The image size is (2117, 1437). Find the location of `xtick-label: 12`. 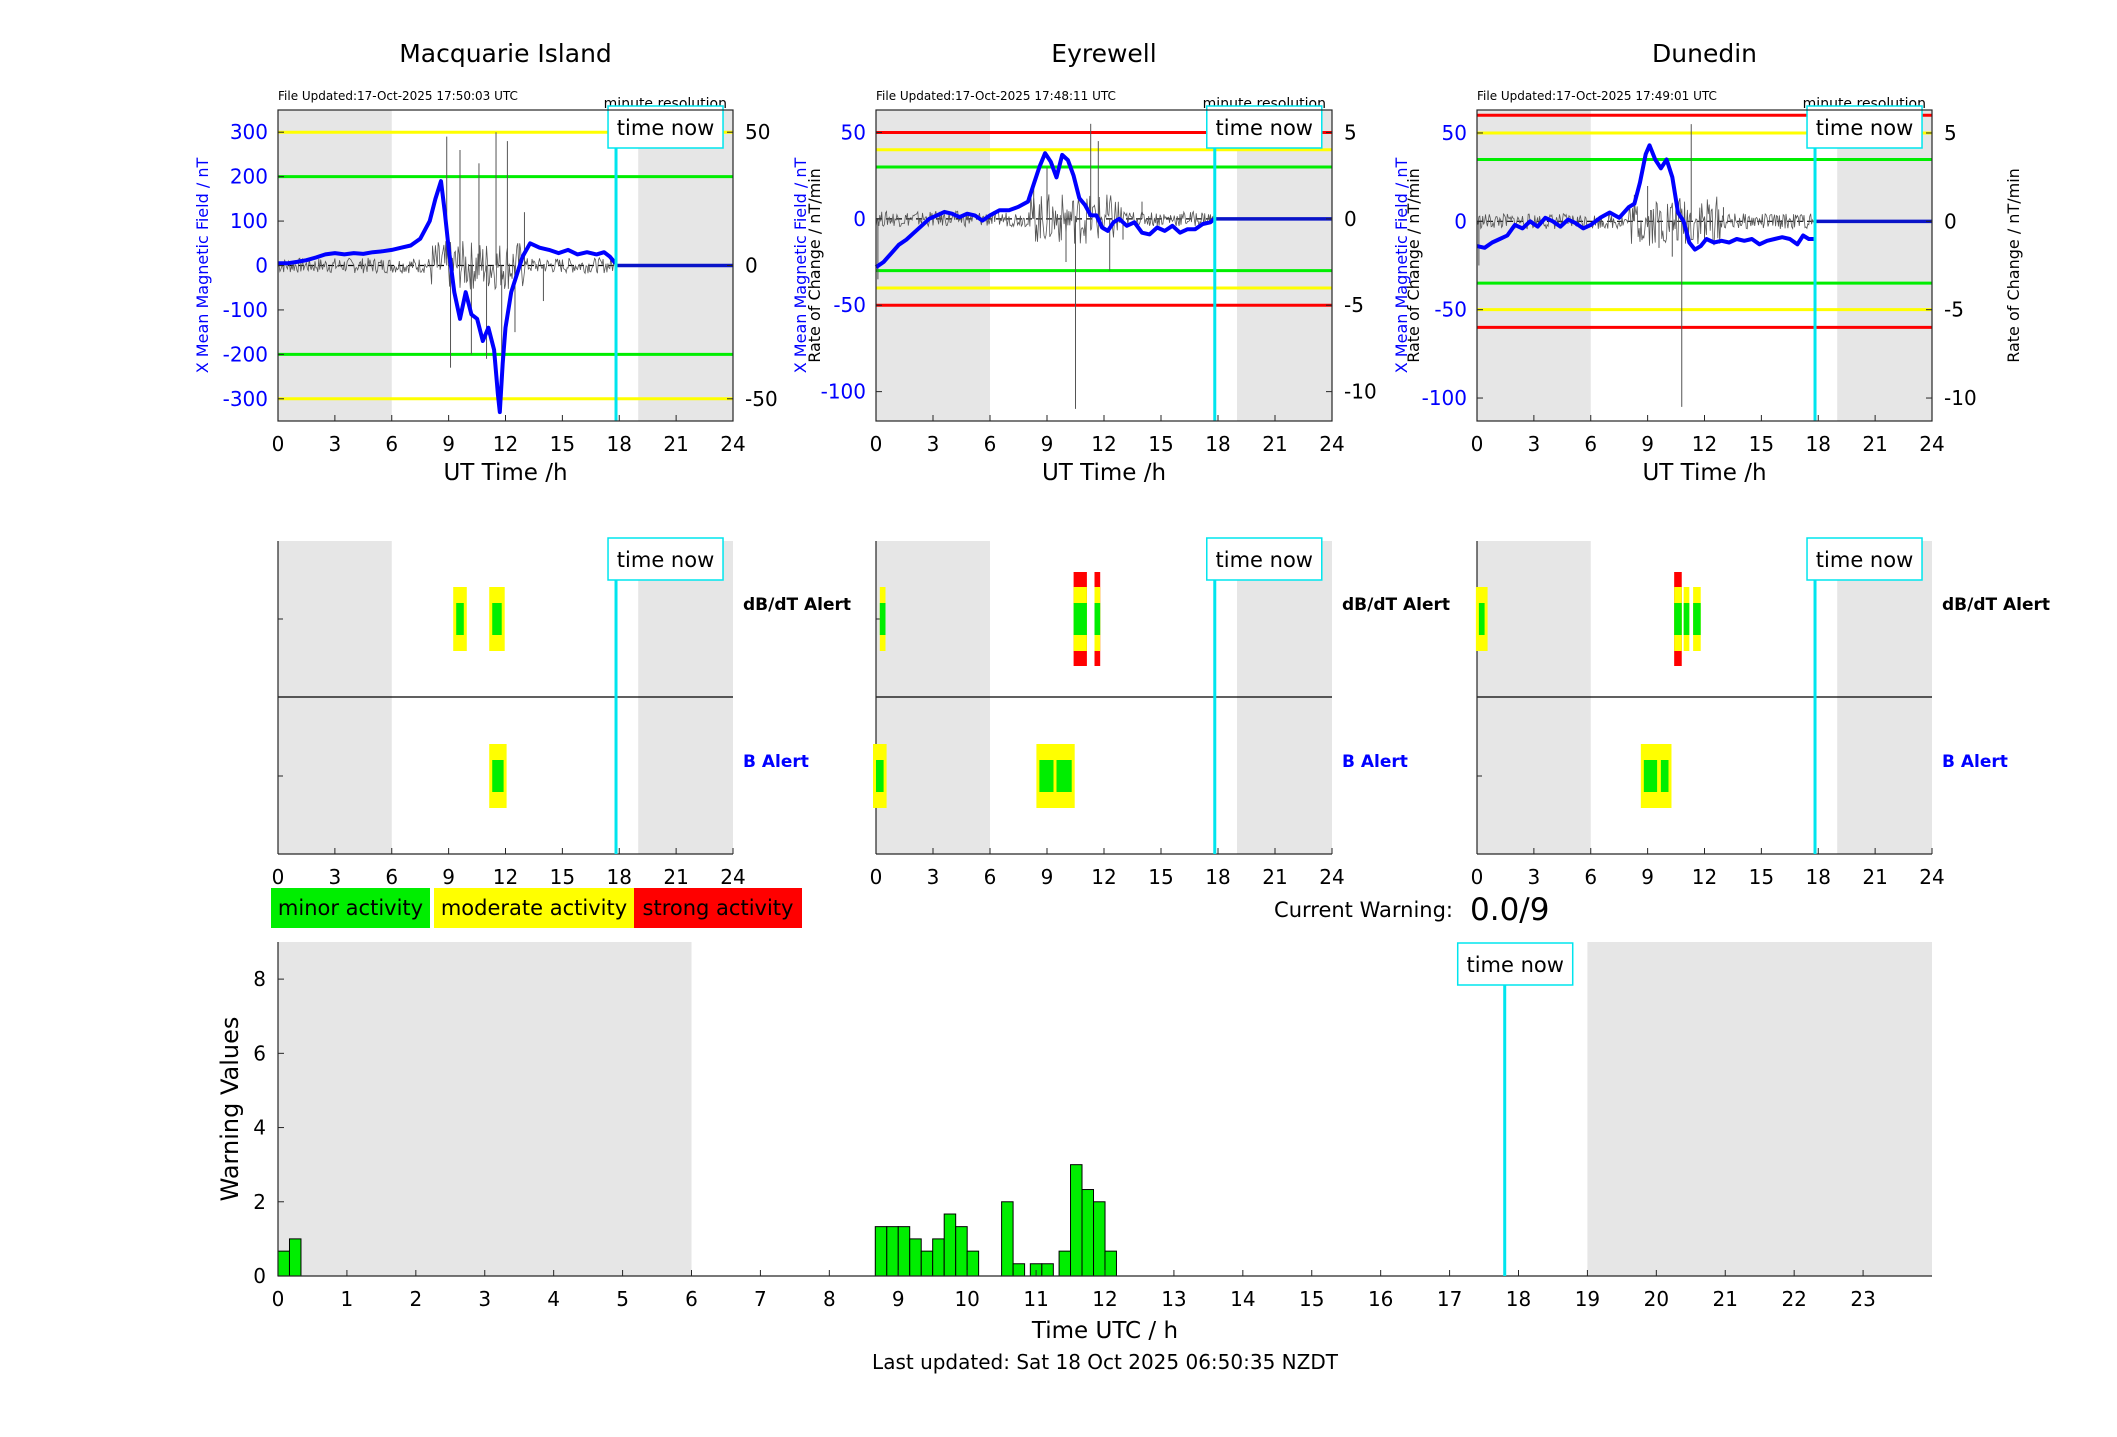

xtick-label: 12 is located at coordinates (505, 877).